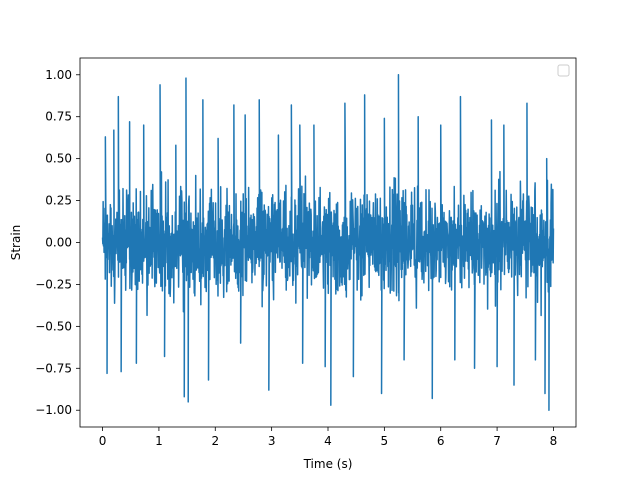 The height and width of the screenshot is (480, 640). What do you see at coordinates (58, 201) in the screenshot?
I see `y-tick-label: 0.25` at bounding box center [58, 201].